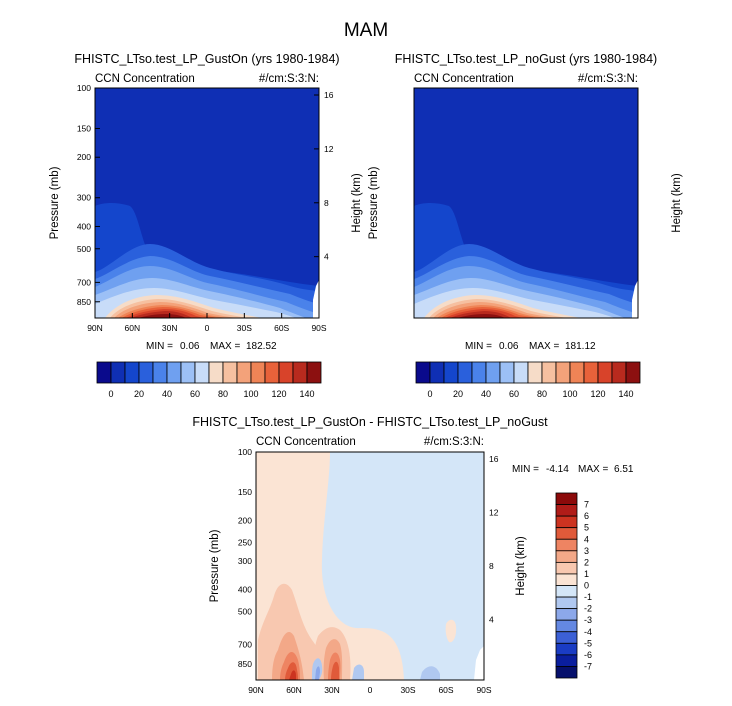  I want to click on y-tick-label: 500, so click(245, 611).